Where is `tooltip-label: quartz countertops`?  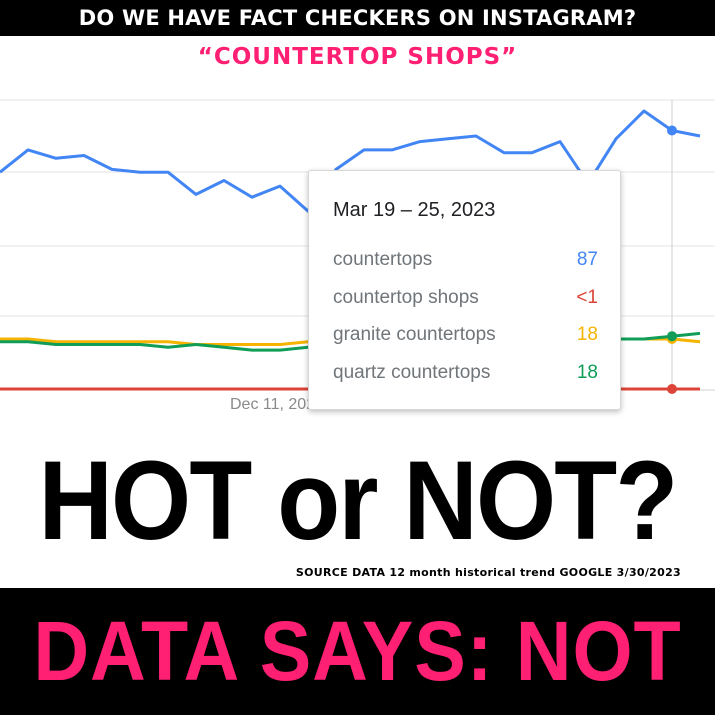 tooltip-label: quartz countertops is located at coordinates (412, 372).